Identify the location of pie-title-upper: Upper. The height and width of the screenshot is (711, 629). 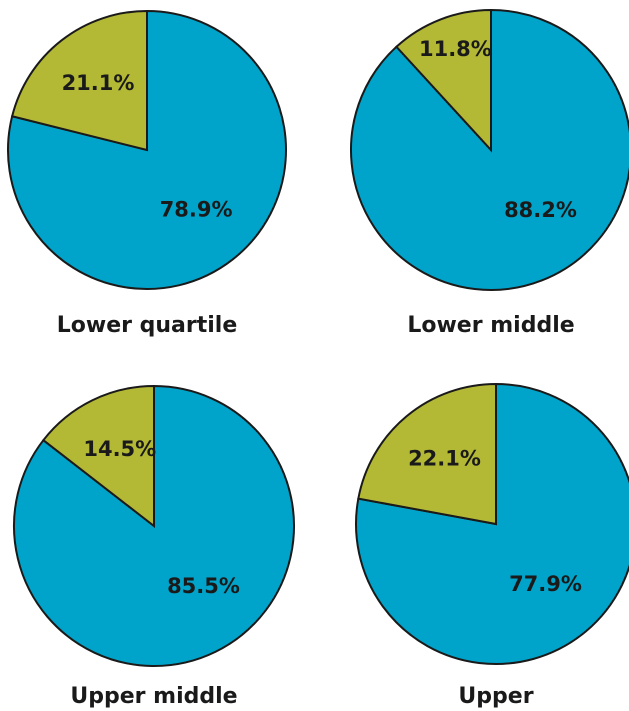
(495, 696).